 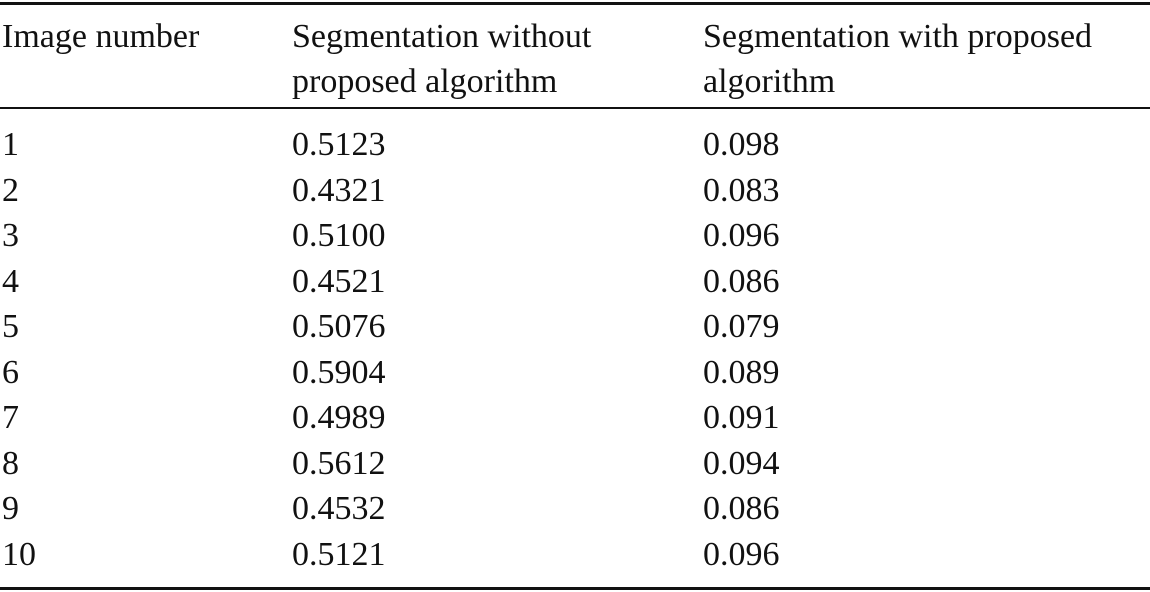 I want to click on cell-with-algorithm: 0.089, so click(x=741, y=372).